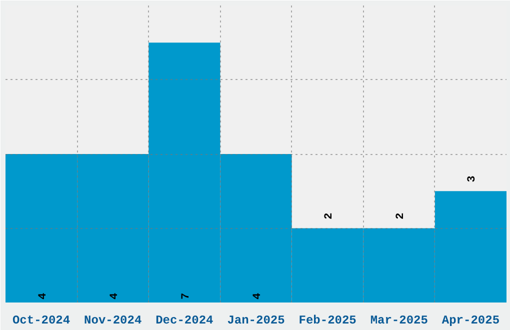 Image resolution: width=510 pixels, height=330 pixels. What do you see at coordinates (472, 178) in the screenshot?
I see `data-label: 3` at bounding box center [472, 178].